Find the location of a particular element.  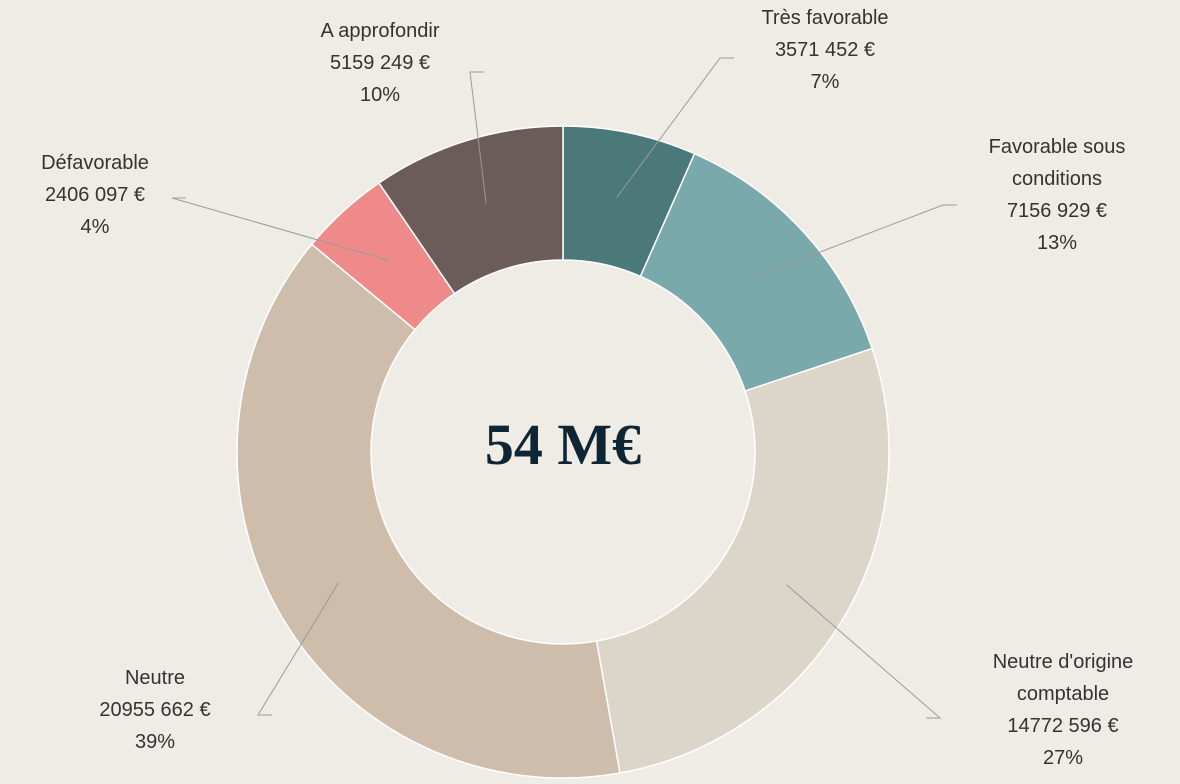

category-label: Favorable sous conditions is located at coordinates (1057, 163).